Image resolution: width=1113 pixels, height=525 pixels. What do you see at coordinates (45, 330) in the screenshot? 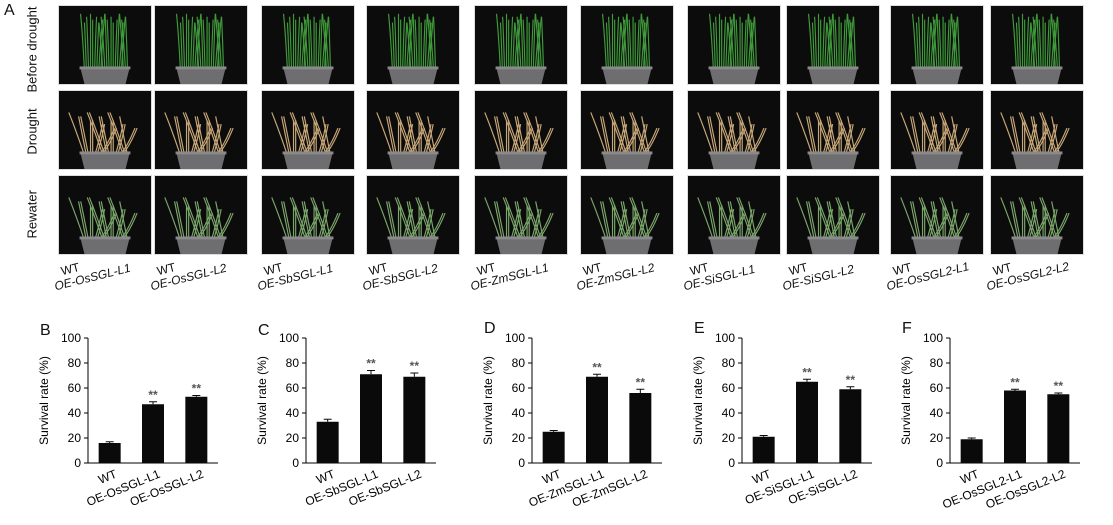
I see `panel-letter-b: B` at bounding box center [45, 330].